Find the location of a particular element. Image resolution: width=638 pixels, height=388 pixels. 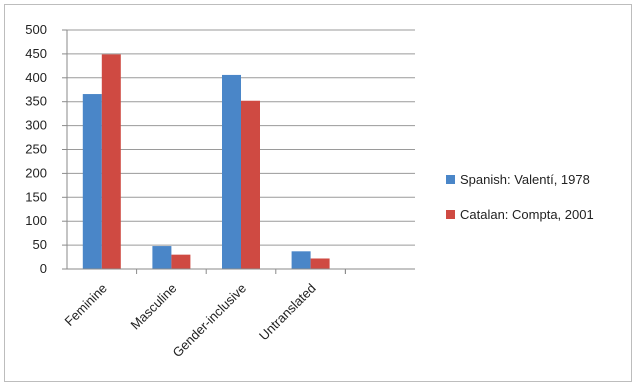

x-tick-label: Feminine is located at coordinates (86, 305).